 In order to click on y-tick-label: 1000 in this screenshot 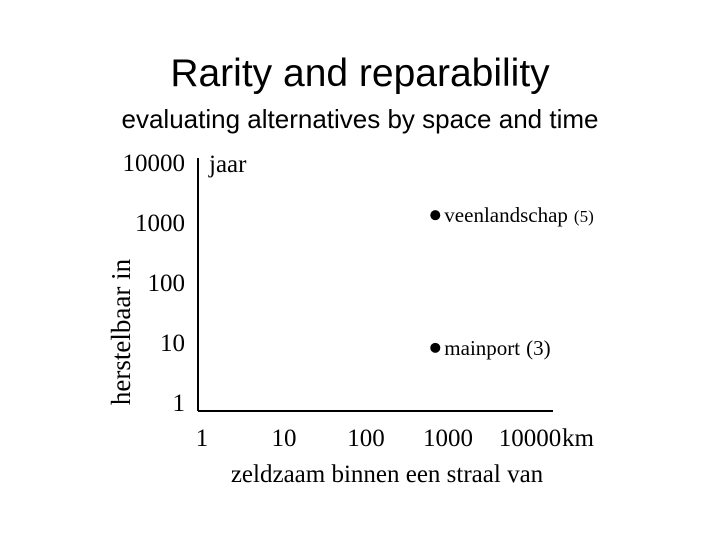, I will do `click(160, 223)`.